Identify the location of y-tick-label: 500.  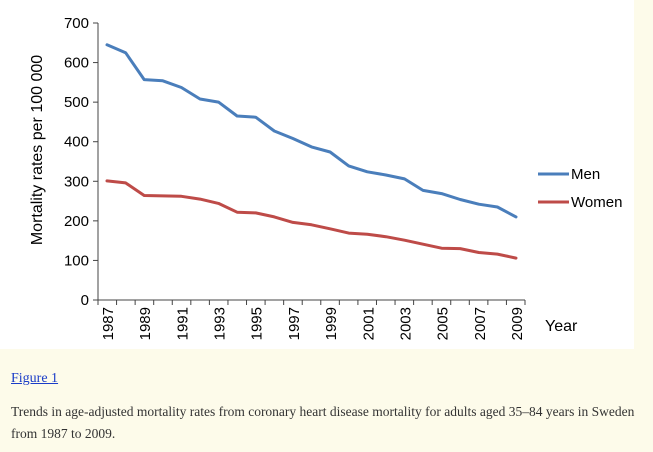
(76, 102).